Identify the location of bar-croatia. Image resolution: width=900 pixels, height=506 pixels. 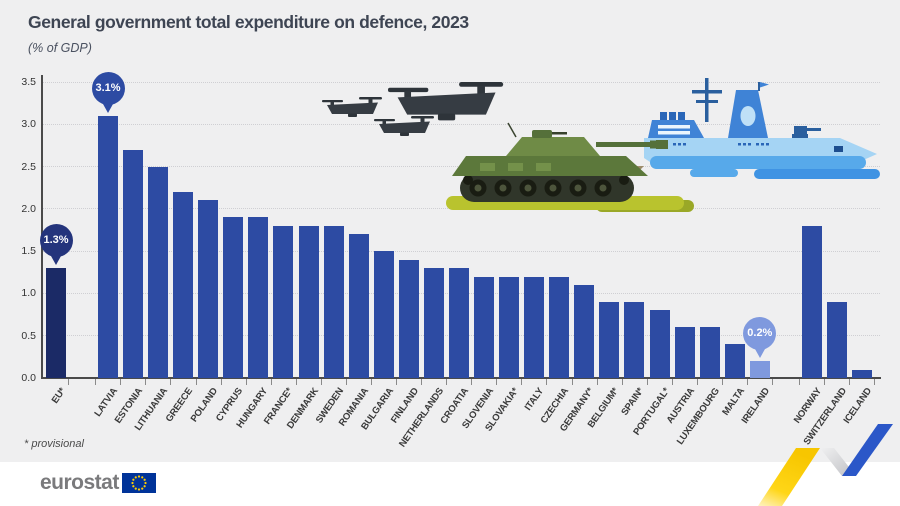
(458, 323).